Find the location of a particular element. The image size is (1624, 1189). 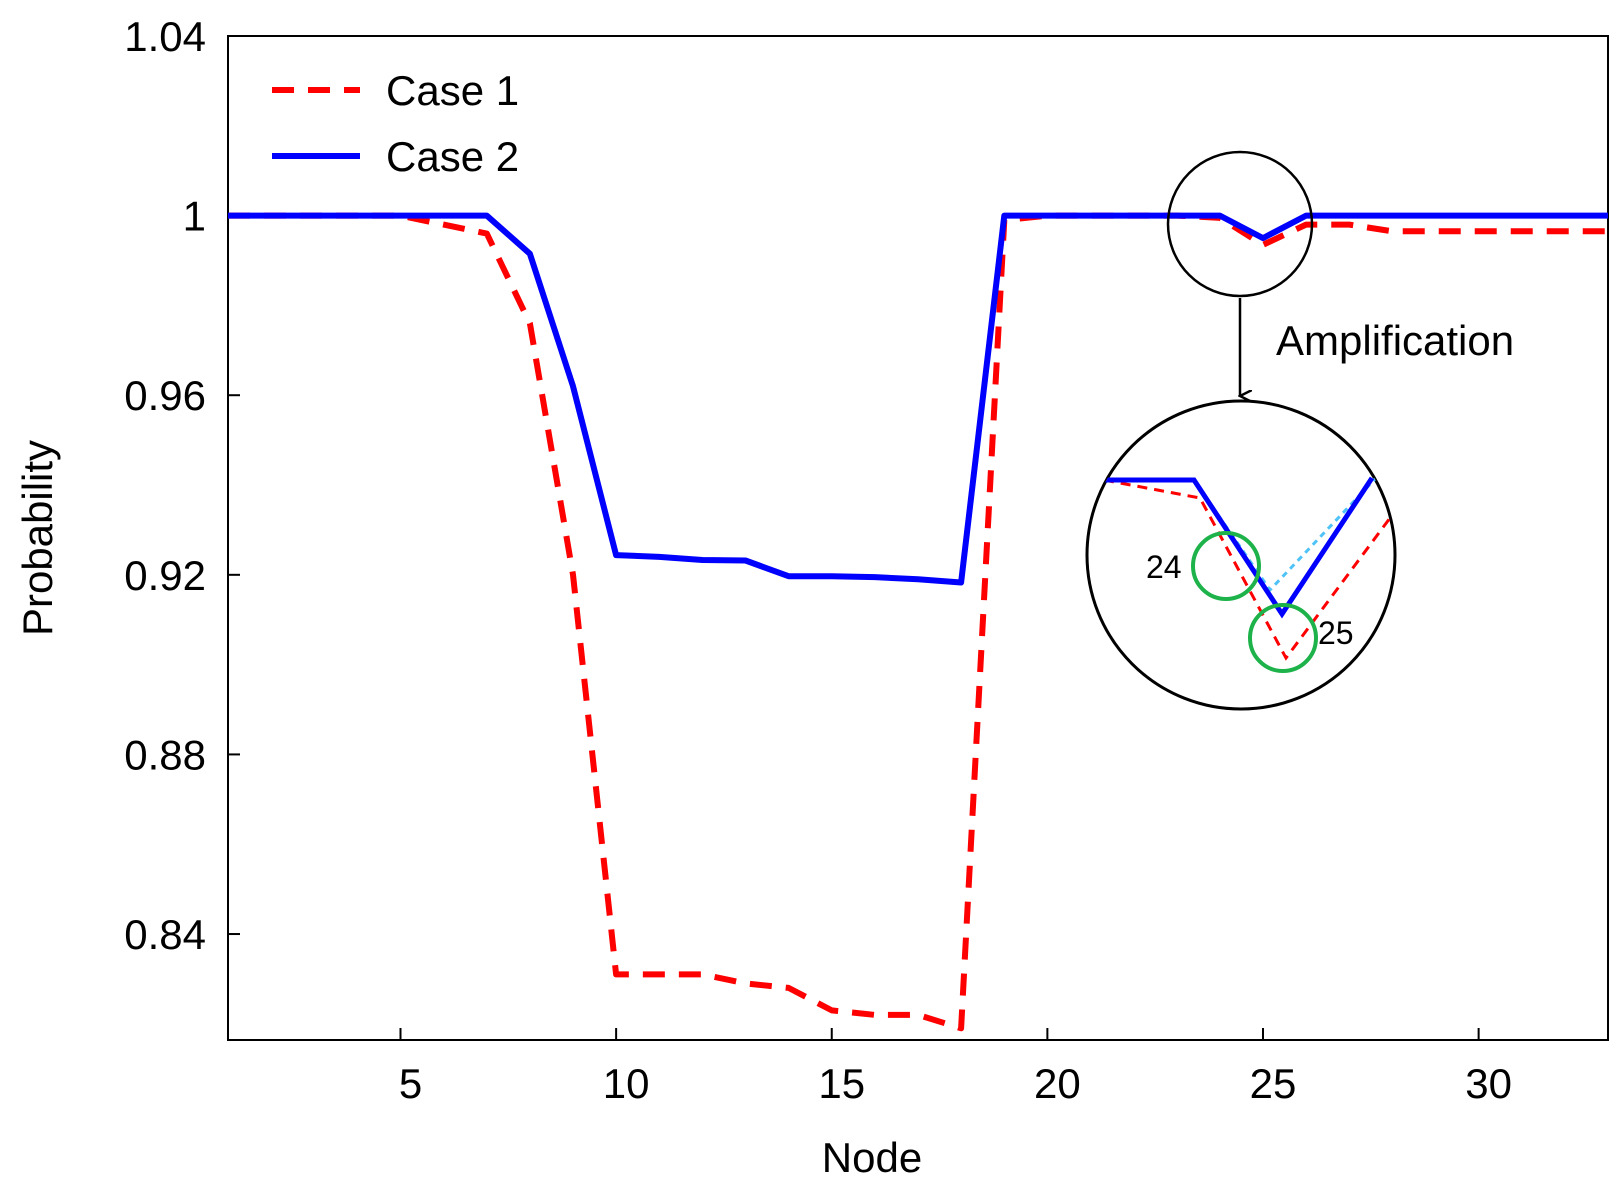

y-tick-label: 1.04 is located at coordinates (165, 36).